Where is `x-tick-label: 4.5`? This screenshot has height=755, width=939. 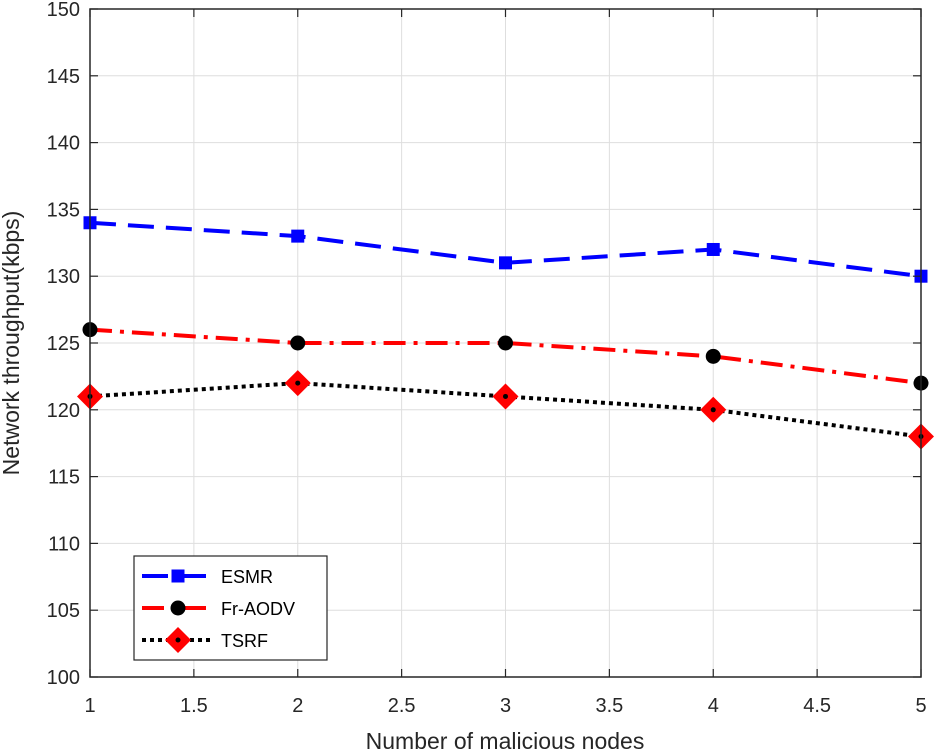 x-tick-label: 4.5 is located at coordinates (817, 706).